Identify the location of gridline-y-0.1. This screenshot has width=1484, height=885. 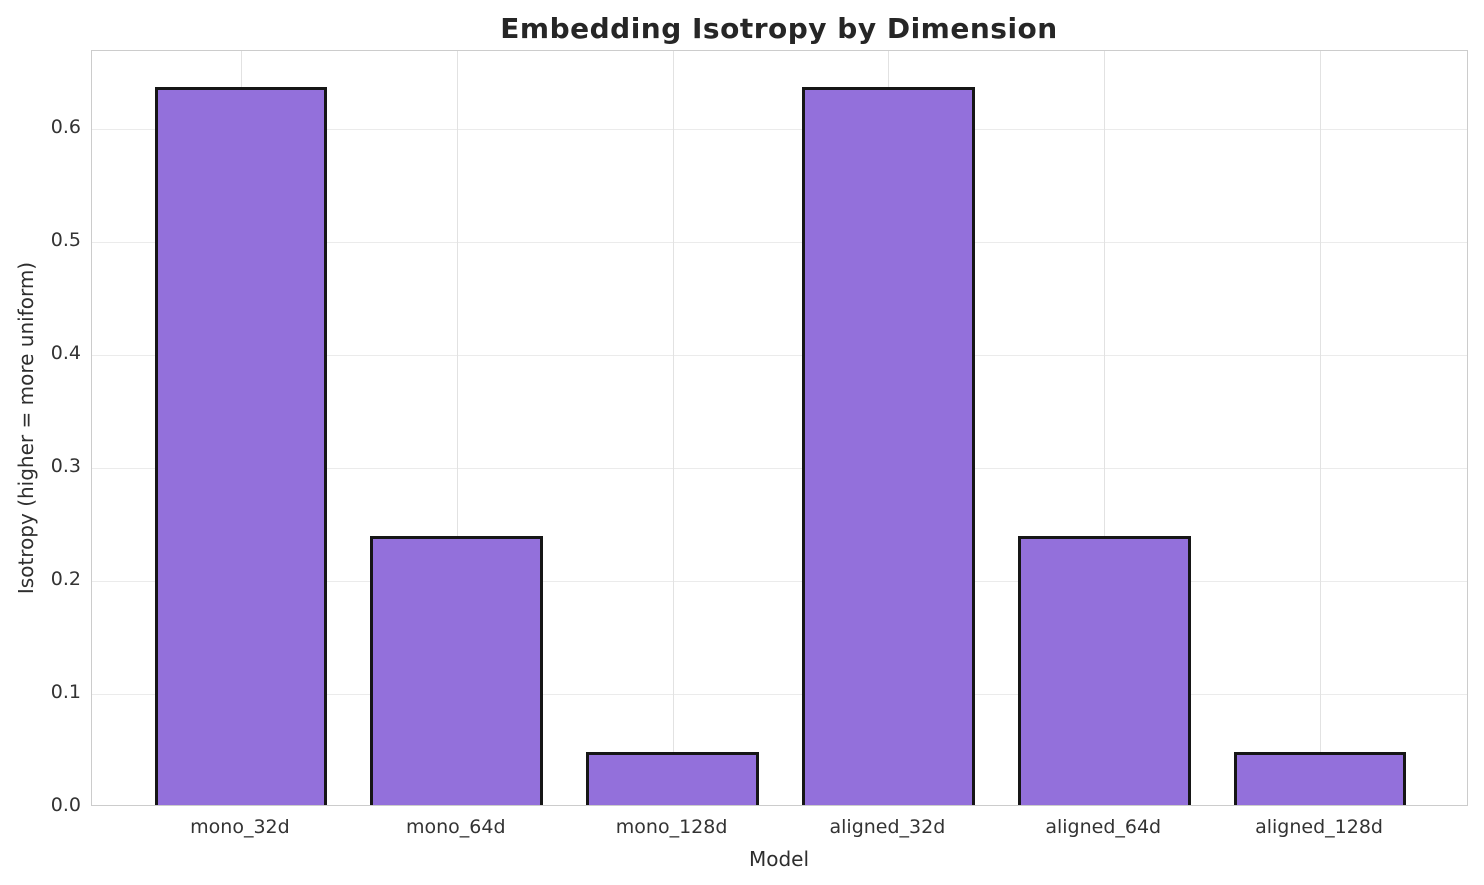
(779, 694).